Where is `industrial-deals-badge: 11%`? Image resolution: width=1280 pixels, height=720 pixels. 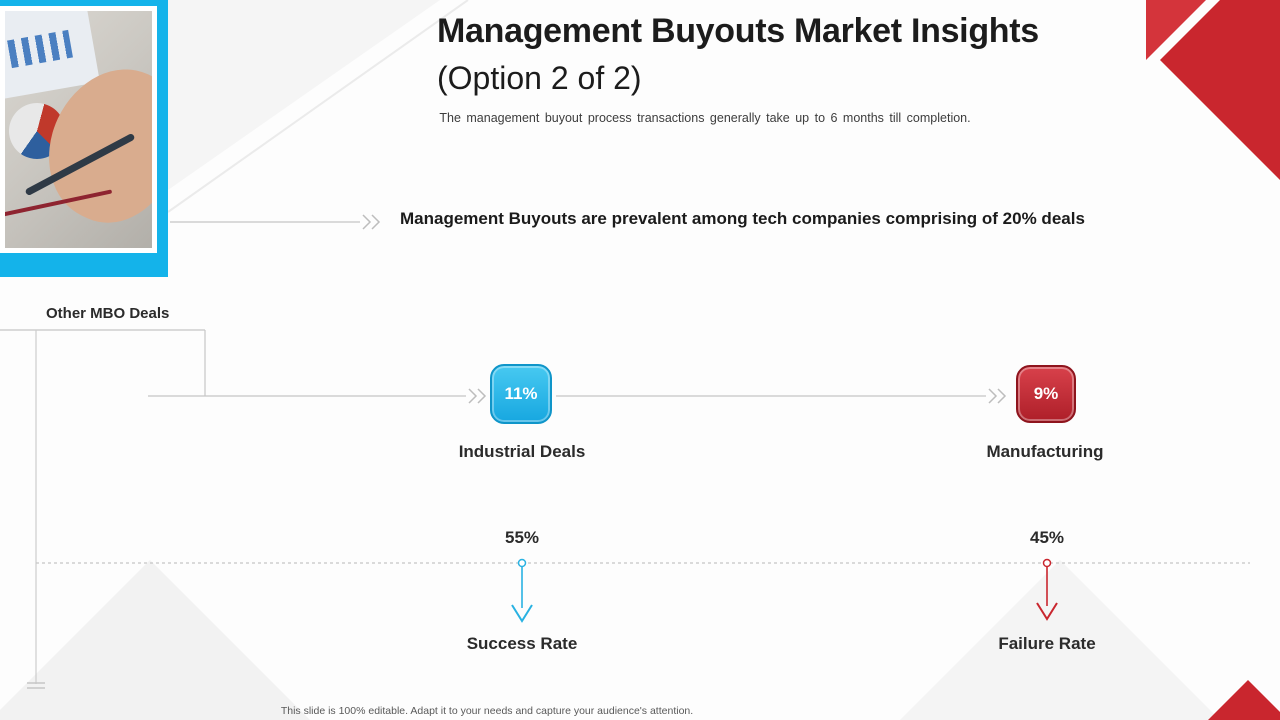 industrial-deals-badge: 11% is located at coordinates (521, 394).